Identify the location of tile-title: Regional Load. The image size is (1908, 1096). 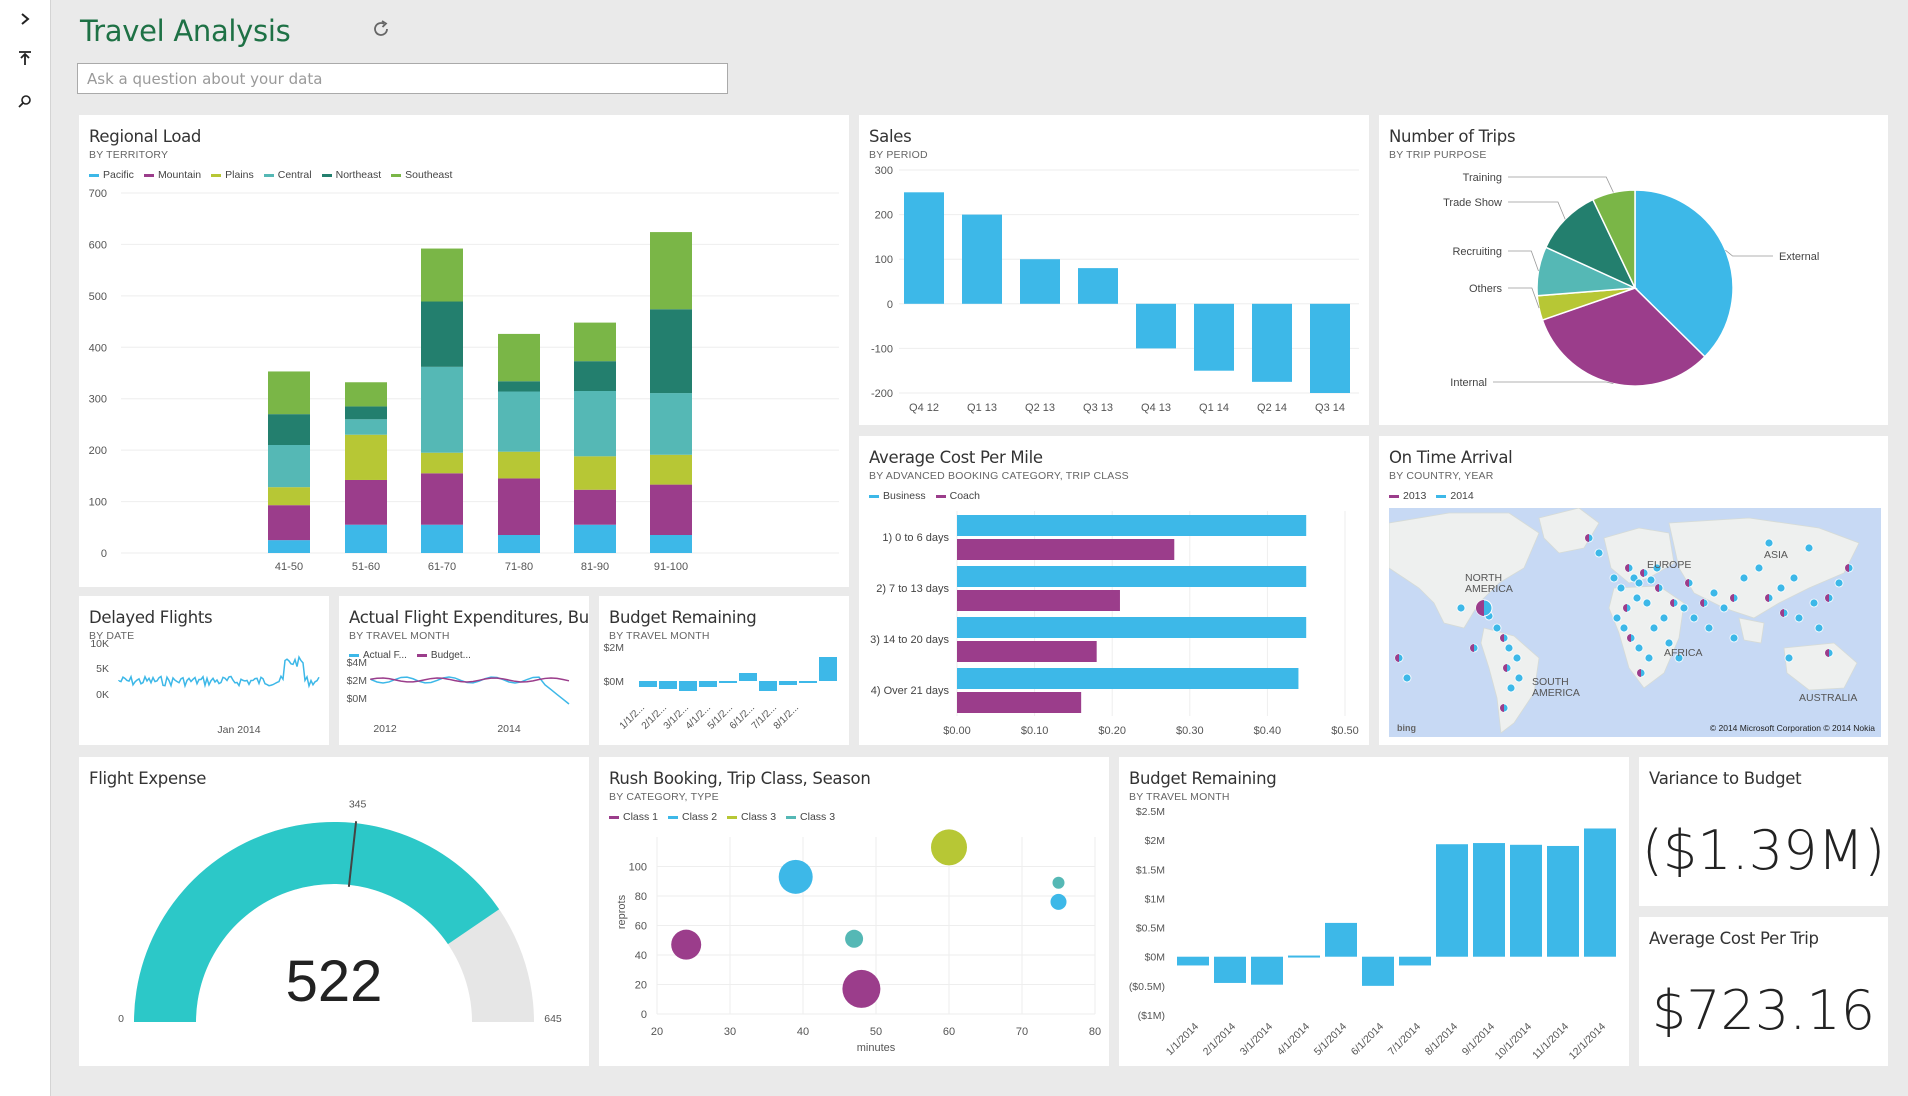
(145, 136).